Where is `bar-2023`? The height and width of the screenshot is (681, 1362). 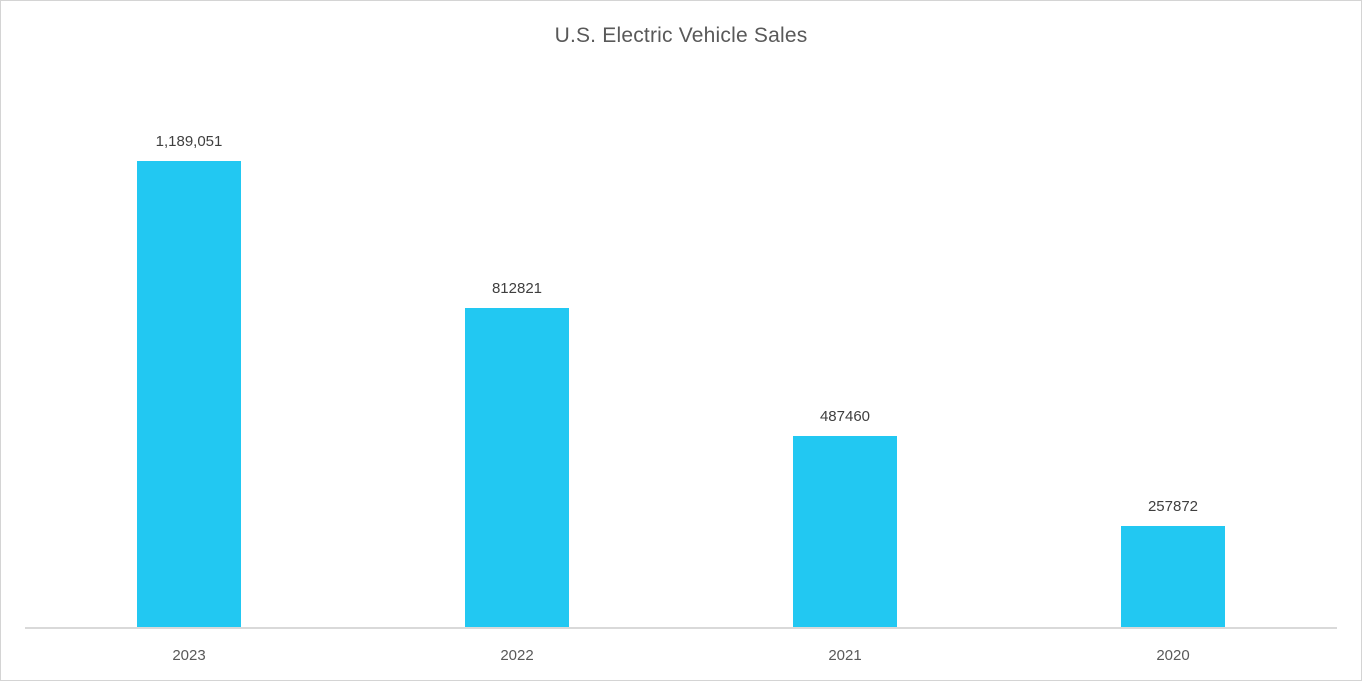 bar-2023 is located at coordinates (189, 394).